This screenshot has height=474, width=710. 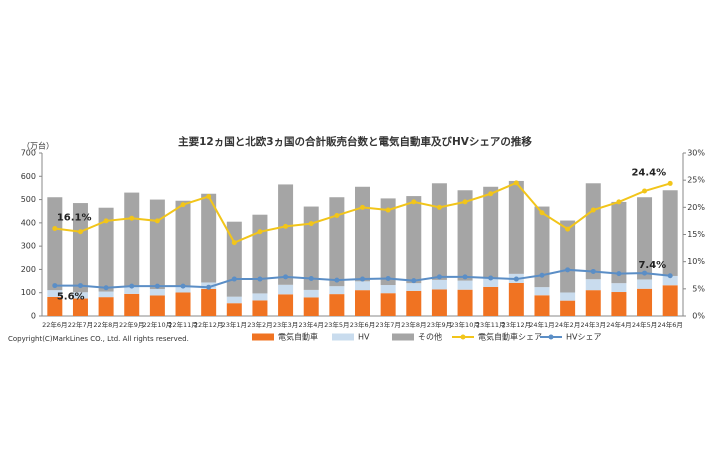 I want to click on y2-tick-label: 5%, so click(x=698, y=288).